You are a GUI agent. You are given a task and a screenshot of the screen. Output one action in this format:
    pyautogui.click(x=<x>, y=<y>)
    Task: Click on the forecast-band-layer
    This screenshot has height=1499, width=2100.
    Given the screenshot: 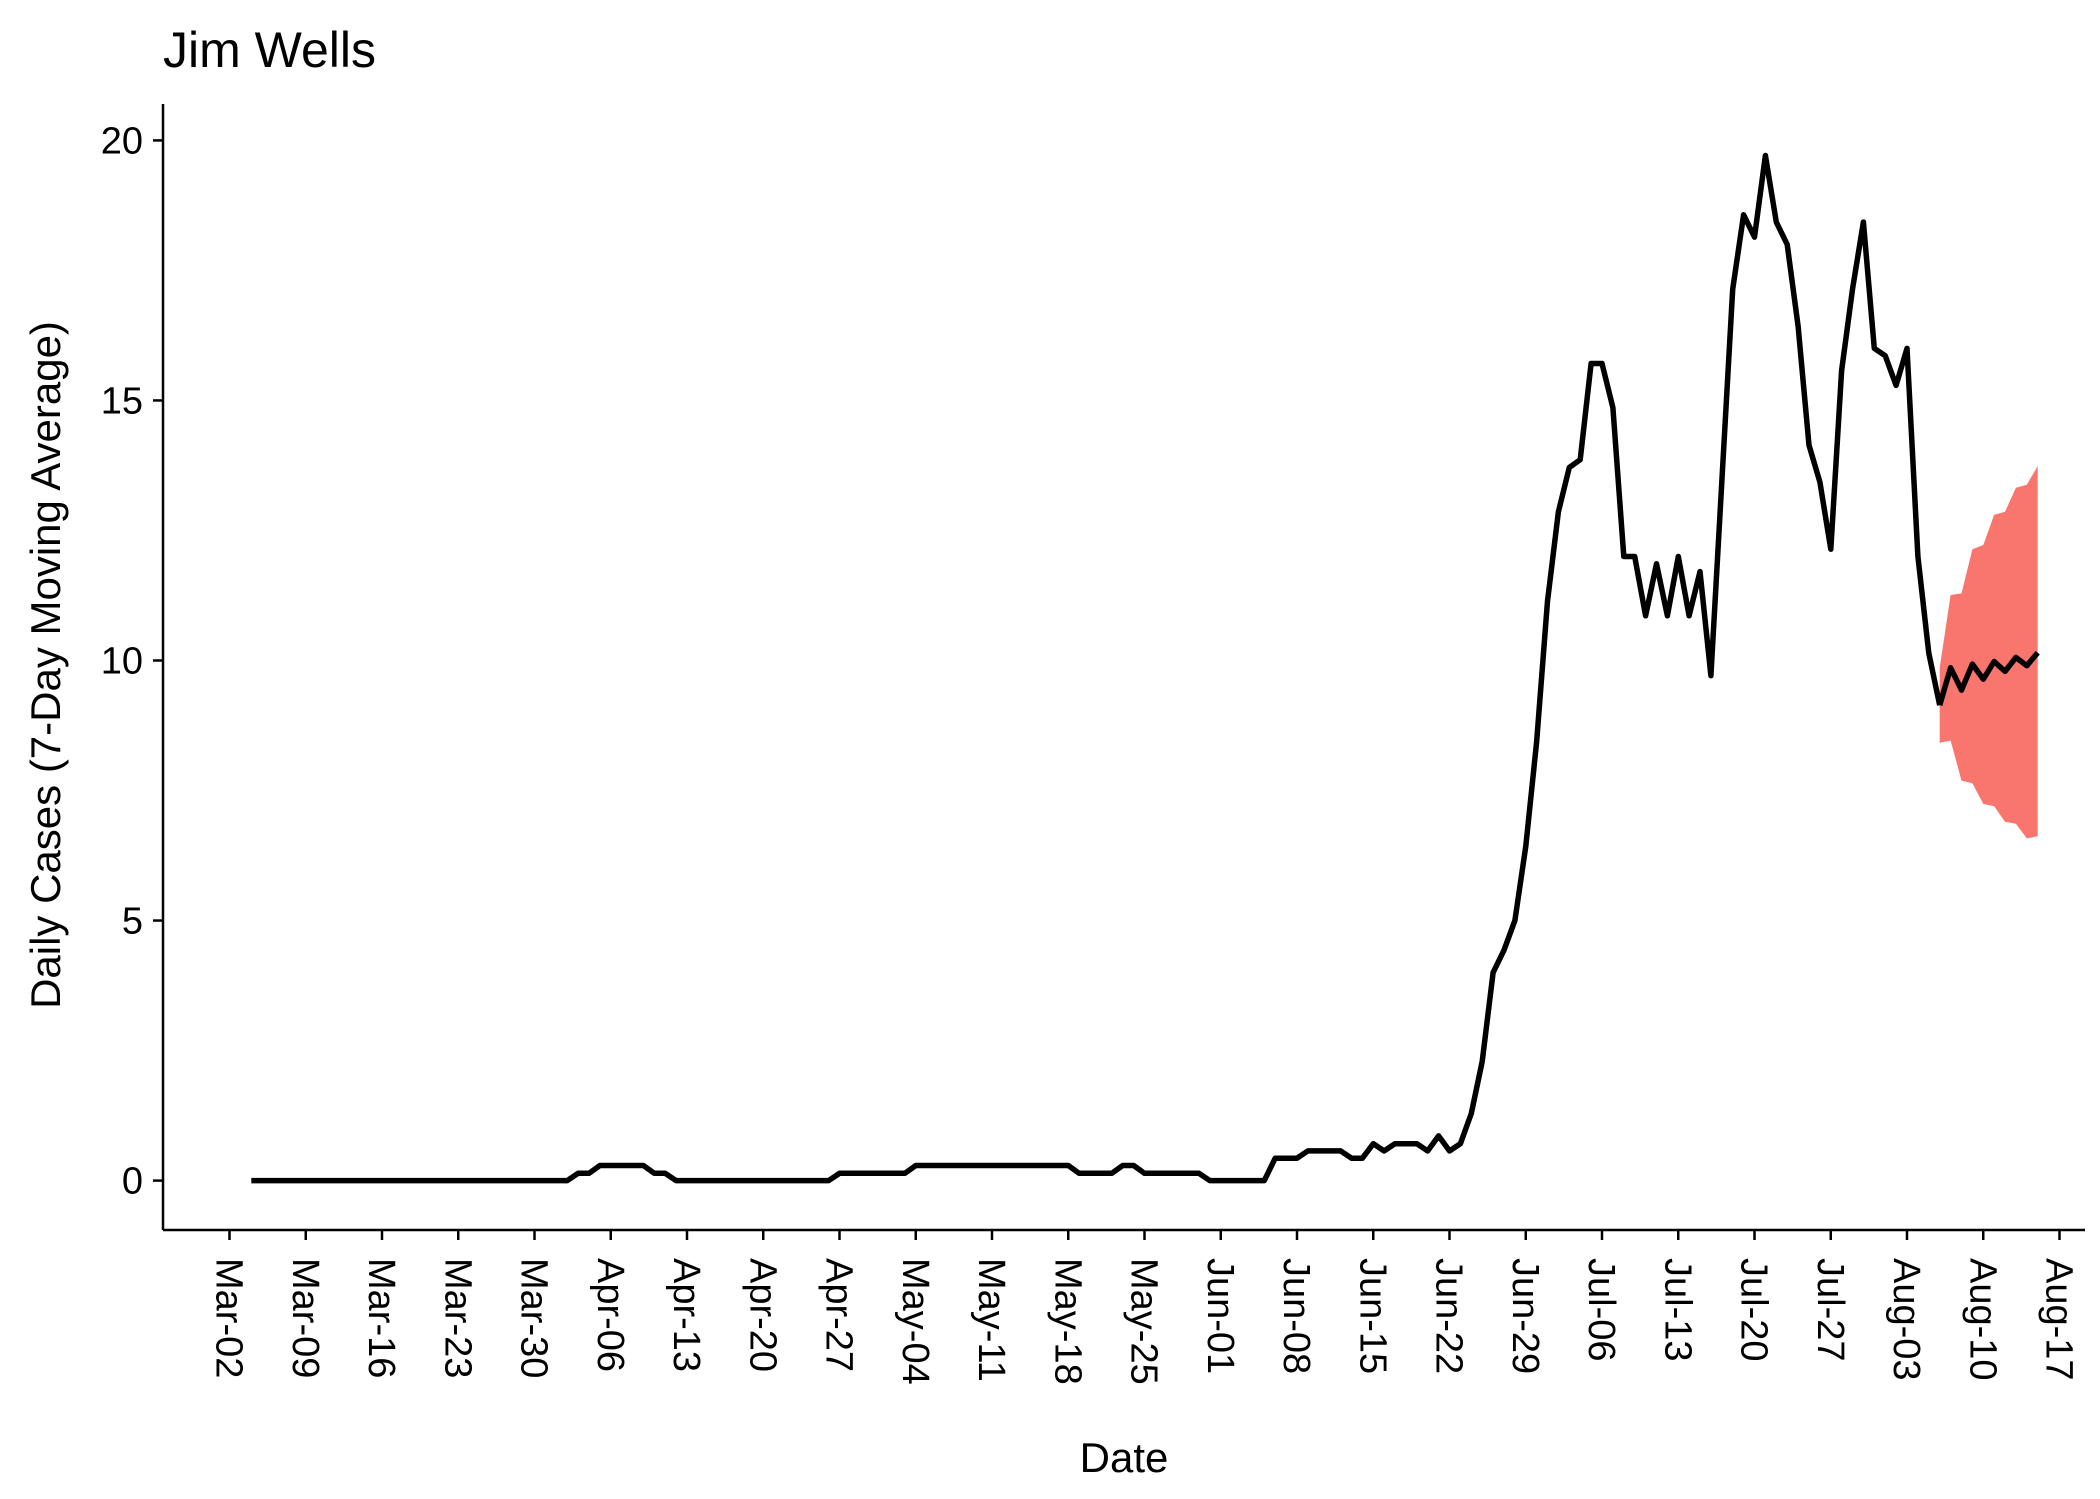 What is the action you would take?
    pyautogui.click(x=1988, y=652)
    